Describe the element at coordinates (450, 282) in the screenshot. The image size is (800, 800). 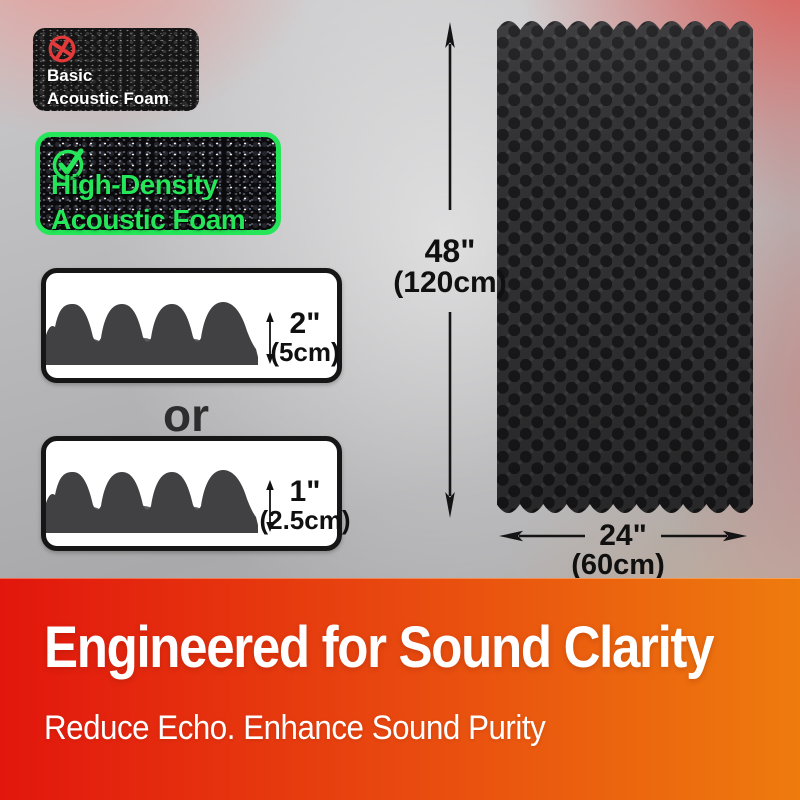
I see `panel-height-cm: (120cm)` at that location.